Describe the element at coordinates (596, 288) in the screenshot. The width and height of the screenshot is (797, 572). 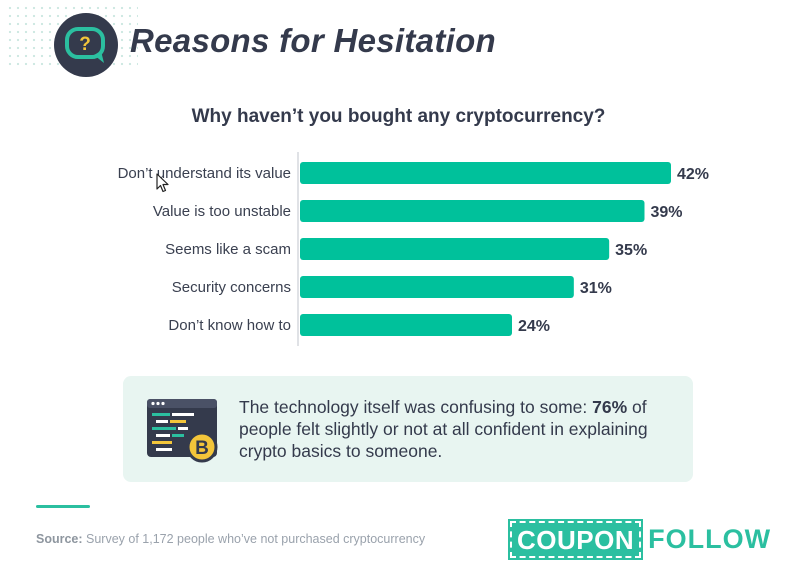
I see `value-label: 31%` at that location.